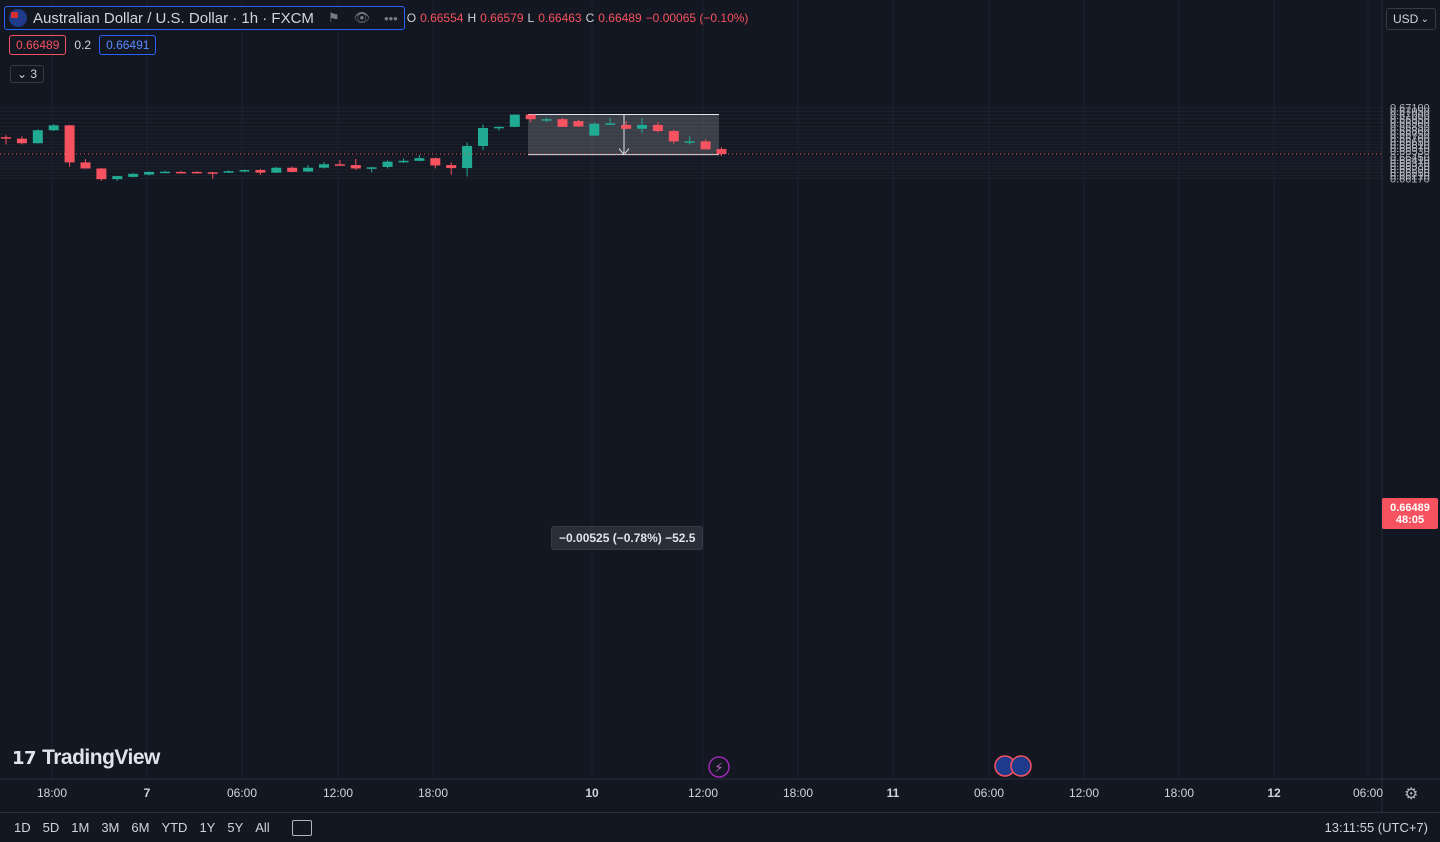 This screenshot has height=842, width=1440. What do you see at coordinates (147, 793) in the screenshot?
I see `time-tick-label: 7` at bounding box center [147, 793].